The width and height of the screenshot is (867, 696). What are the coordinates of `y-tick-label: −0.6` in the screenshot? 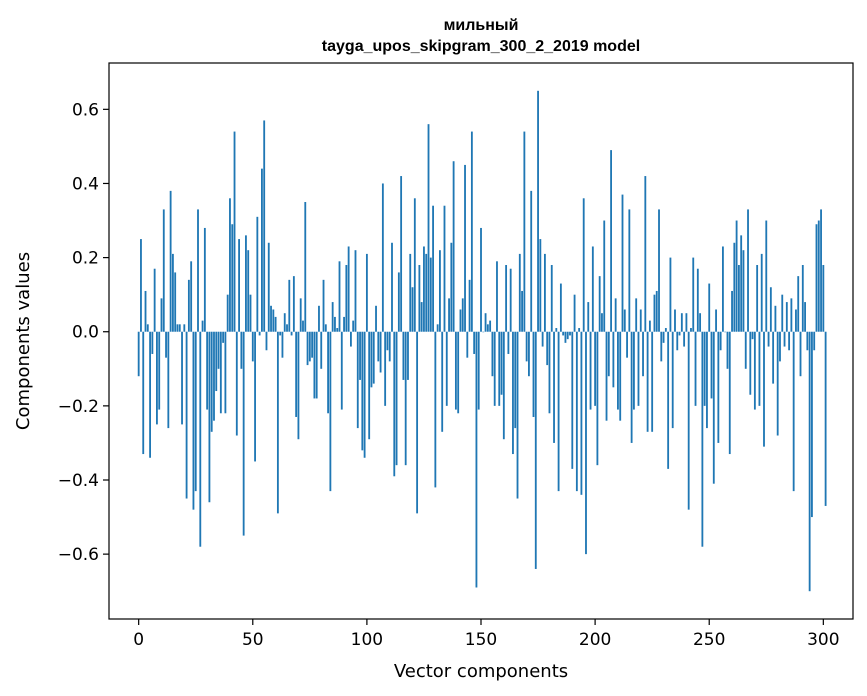 It's located at (78, 555).